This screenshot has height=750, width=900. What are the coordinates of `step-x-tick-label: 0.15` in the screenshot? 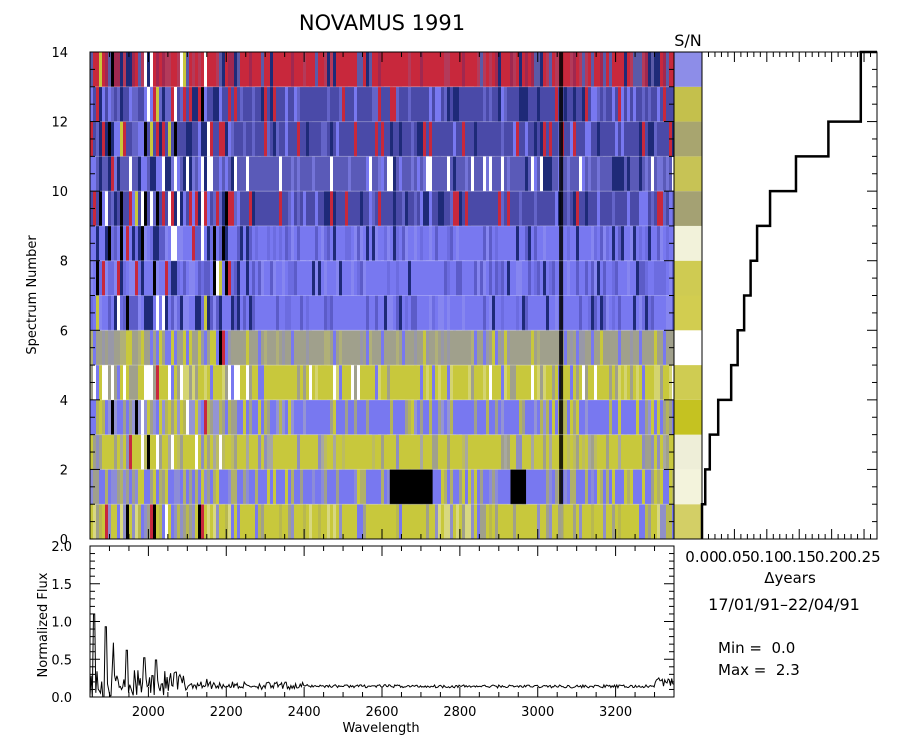 It's located at (799, 557).